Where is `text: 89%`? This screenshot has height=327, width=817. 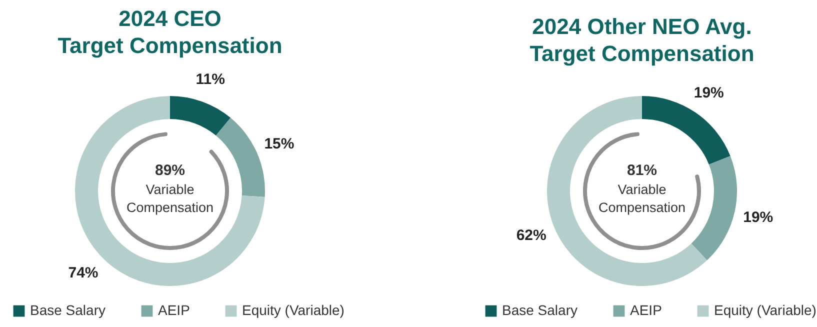 text: 89% is located at coordinates (170, 170).